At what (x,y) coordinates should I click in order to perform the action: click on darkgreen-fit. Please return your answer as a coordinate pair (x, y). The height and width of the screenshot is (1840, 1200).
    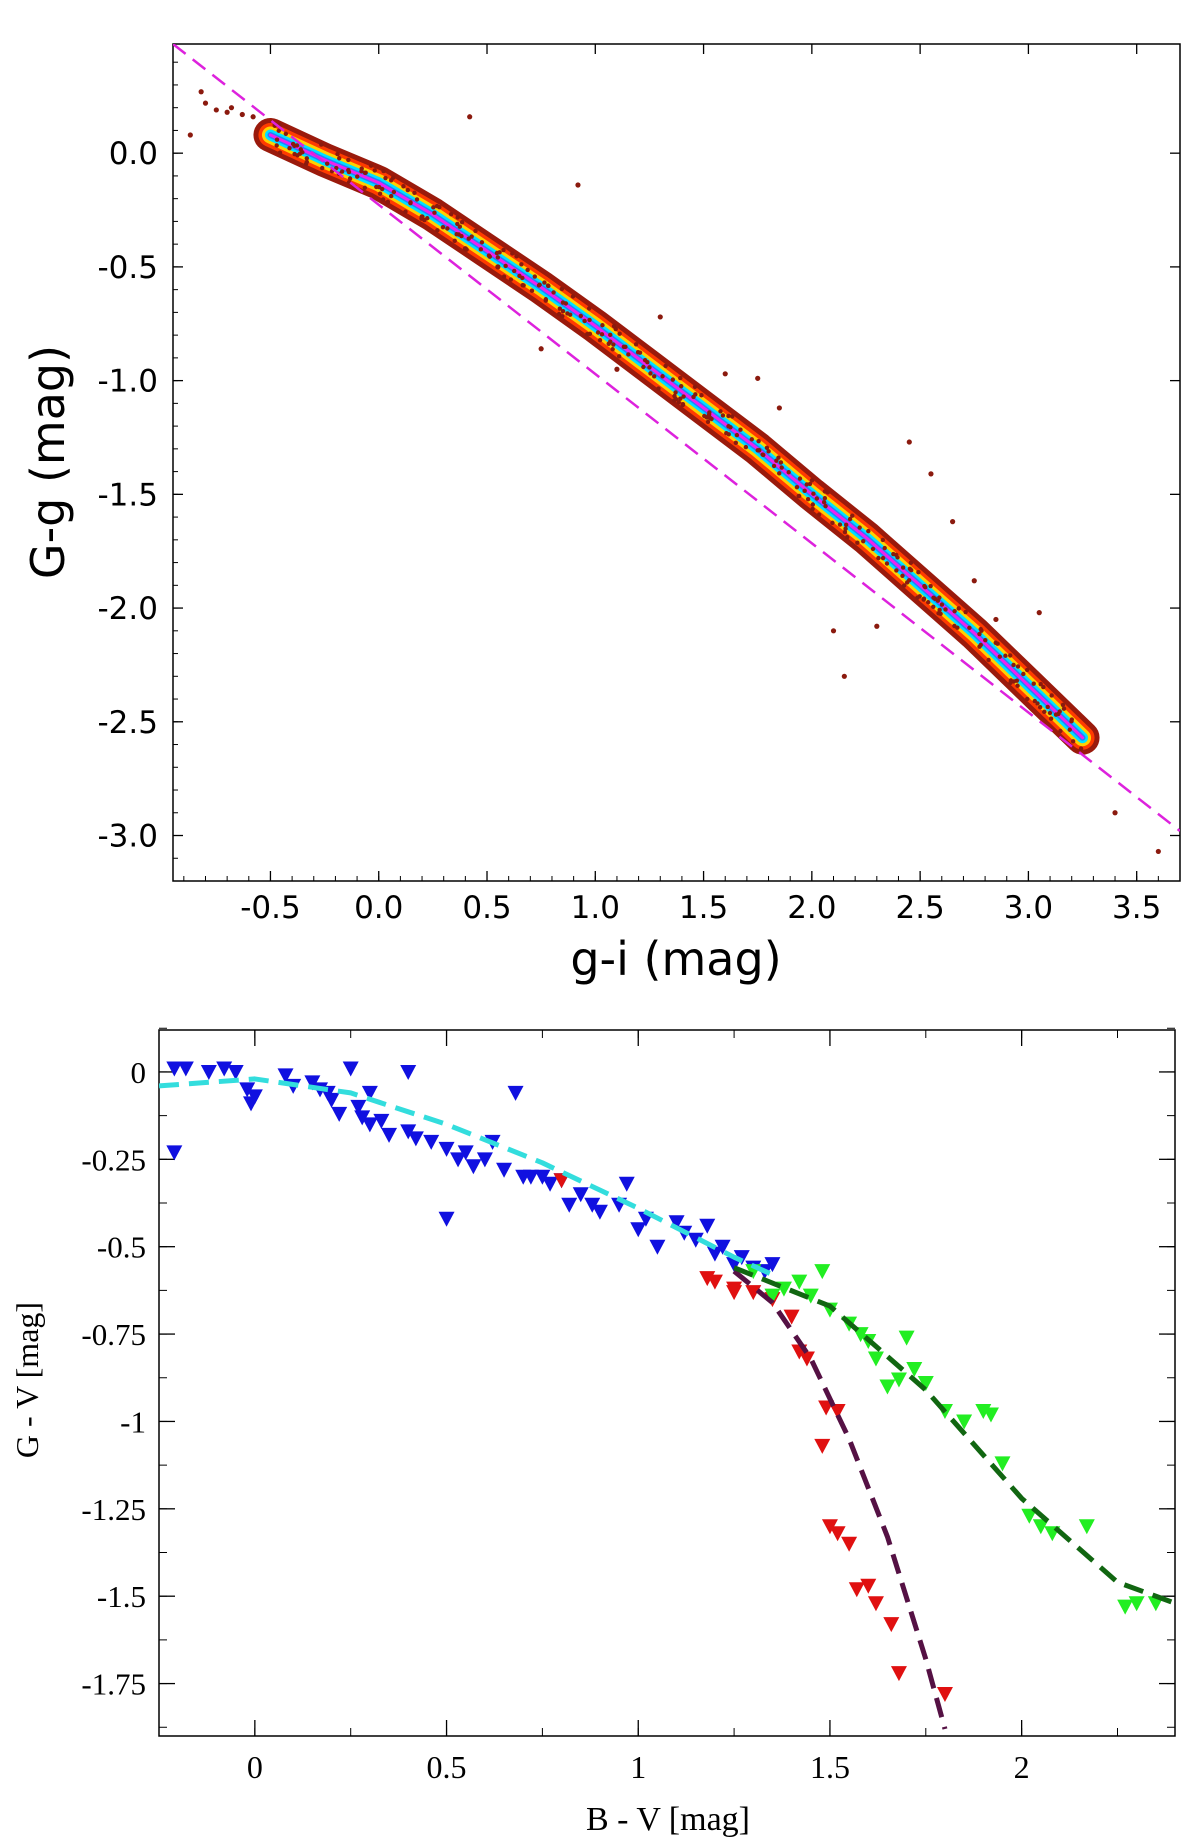
    Looking at the image, I should click on (954, 1435).